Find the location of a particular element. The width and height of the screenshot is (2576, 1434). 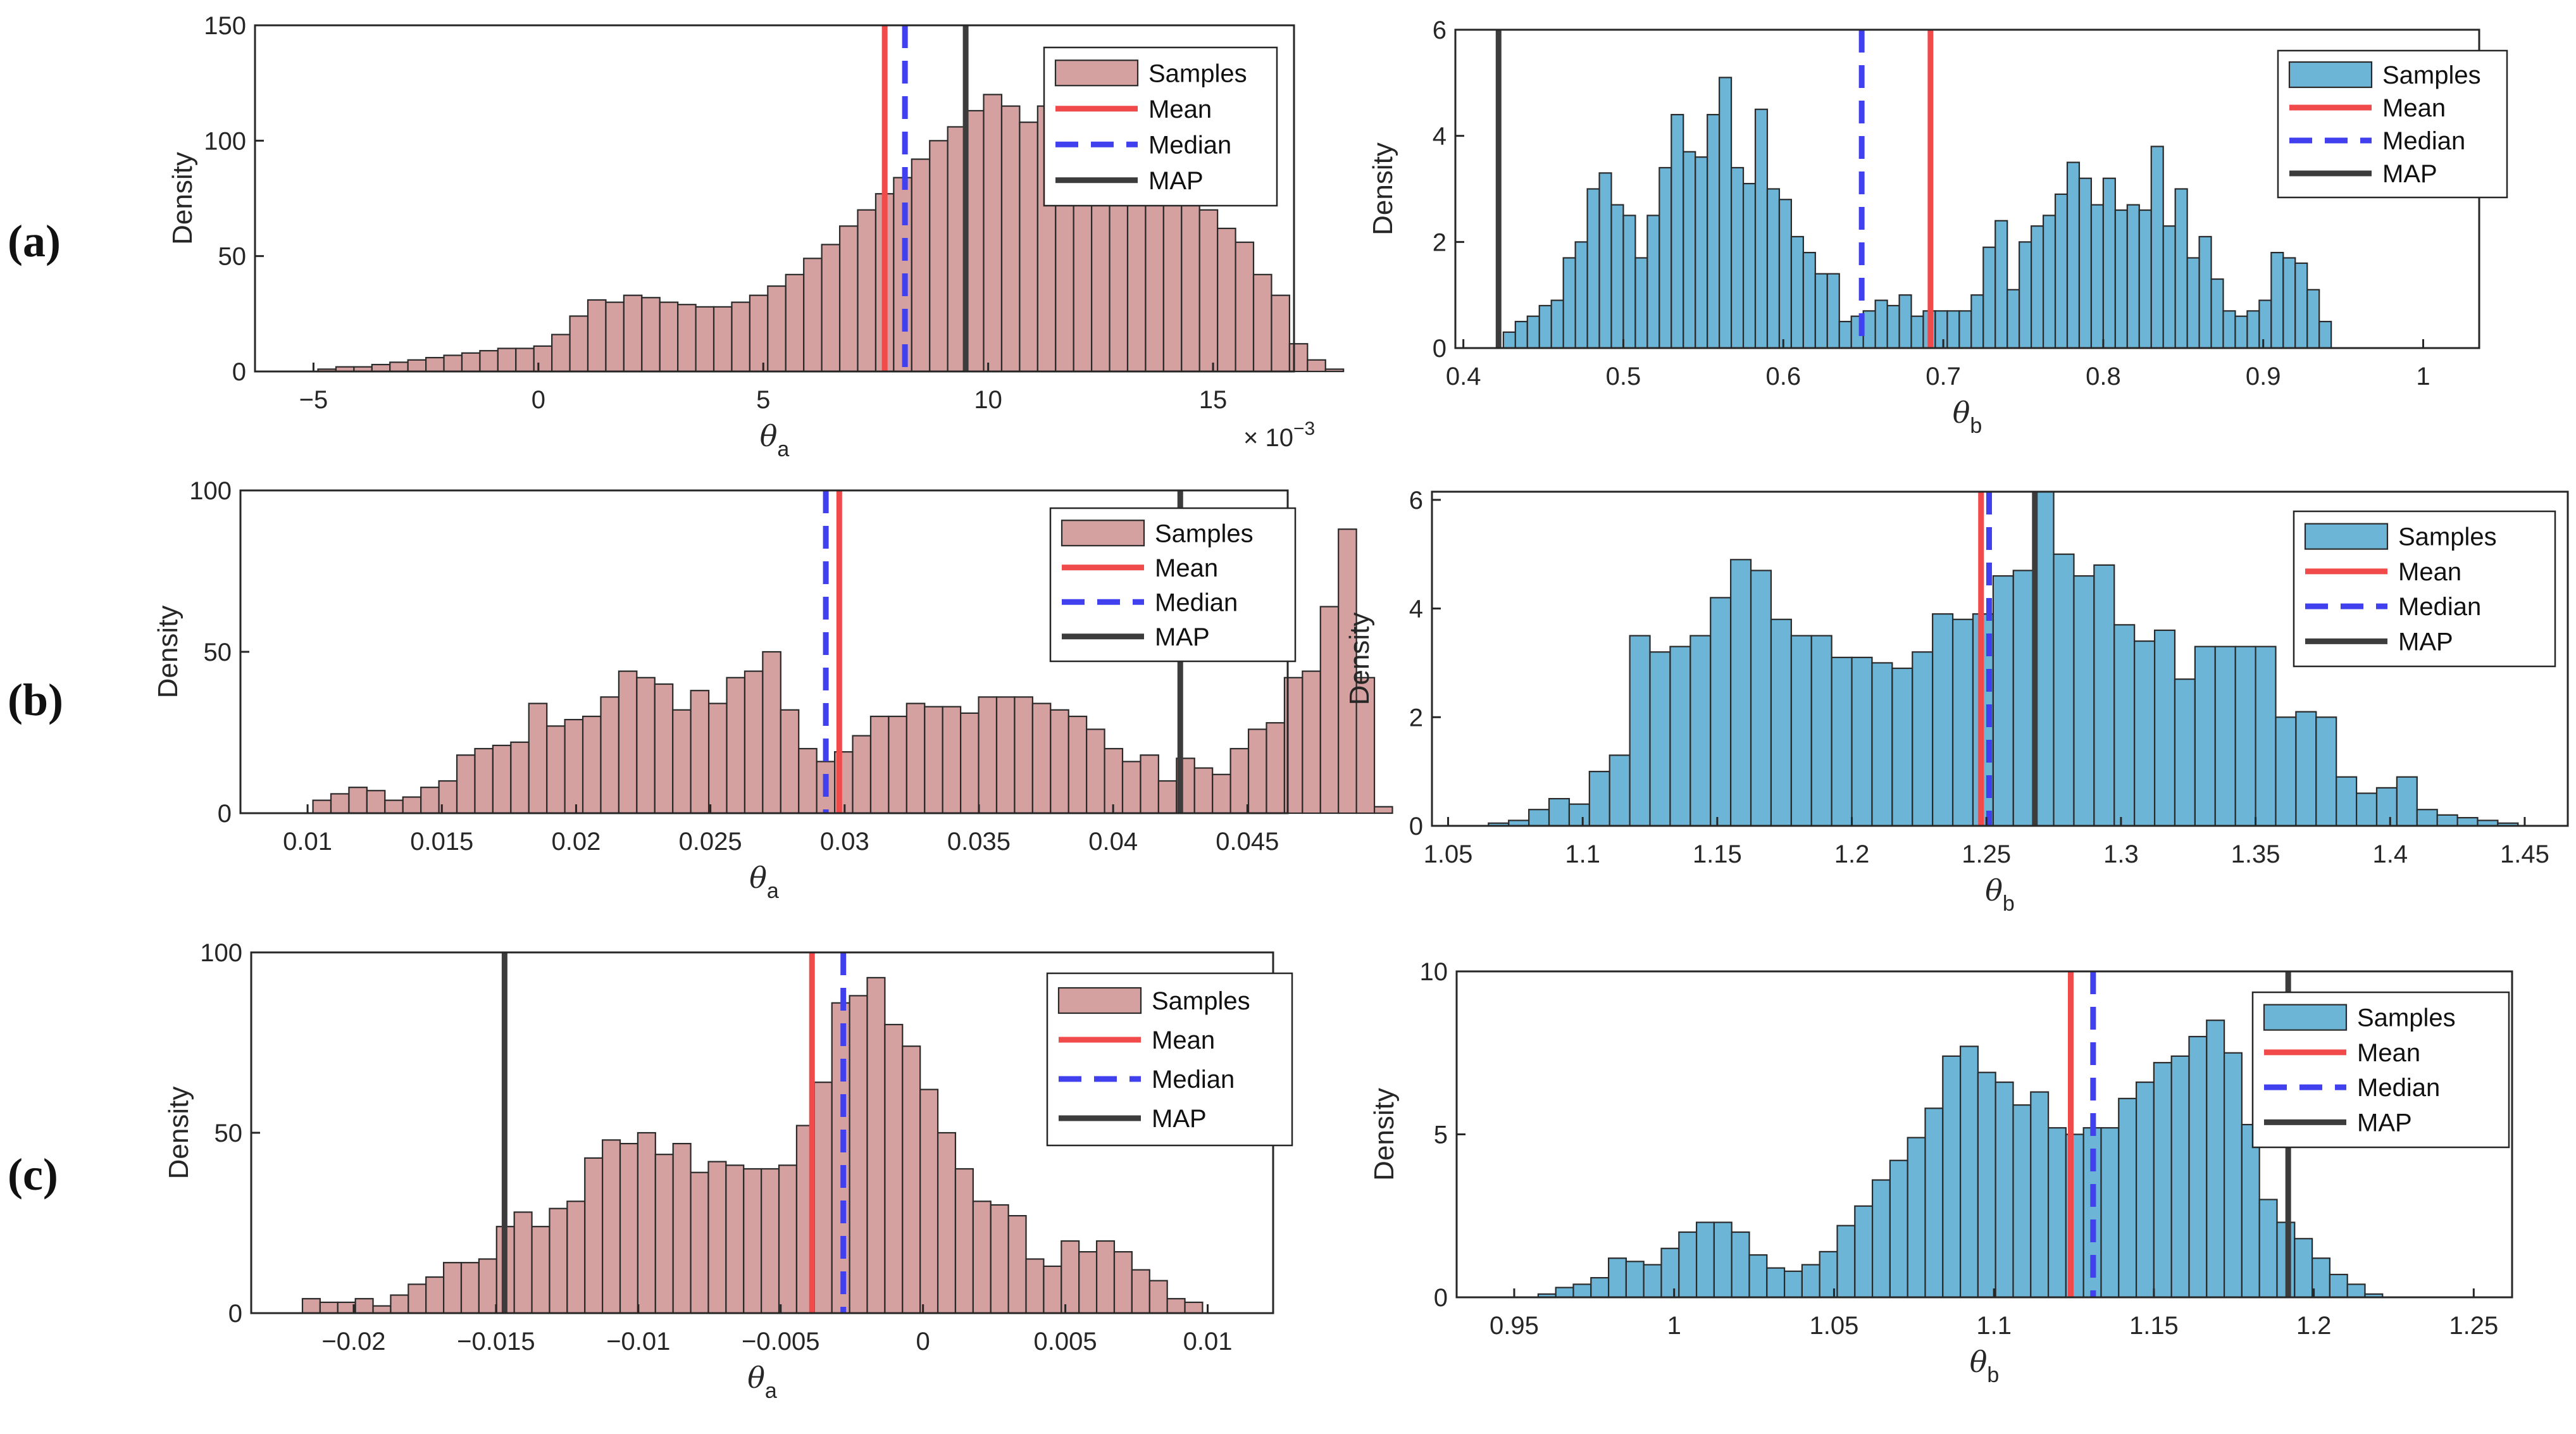

y-tick-label: 100 is located at coordinates (221, 953).